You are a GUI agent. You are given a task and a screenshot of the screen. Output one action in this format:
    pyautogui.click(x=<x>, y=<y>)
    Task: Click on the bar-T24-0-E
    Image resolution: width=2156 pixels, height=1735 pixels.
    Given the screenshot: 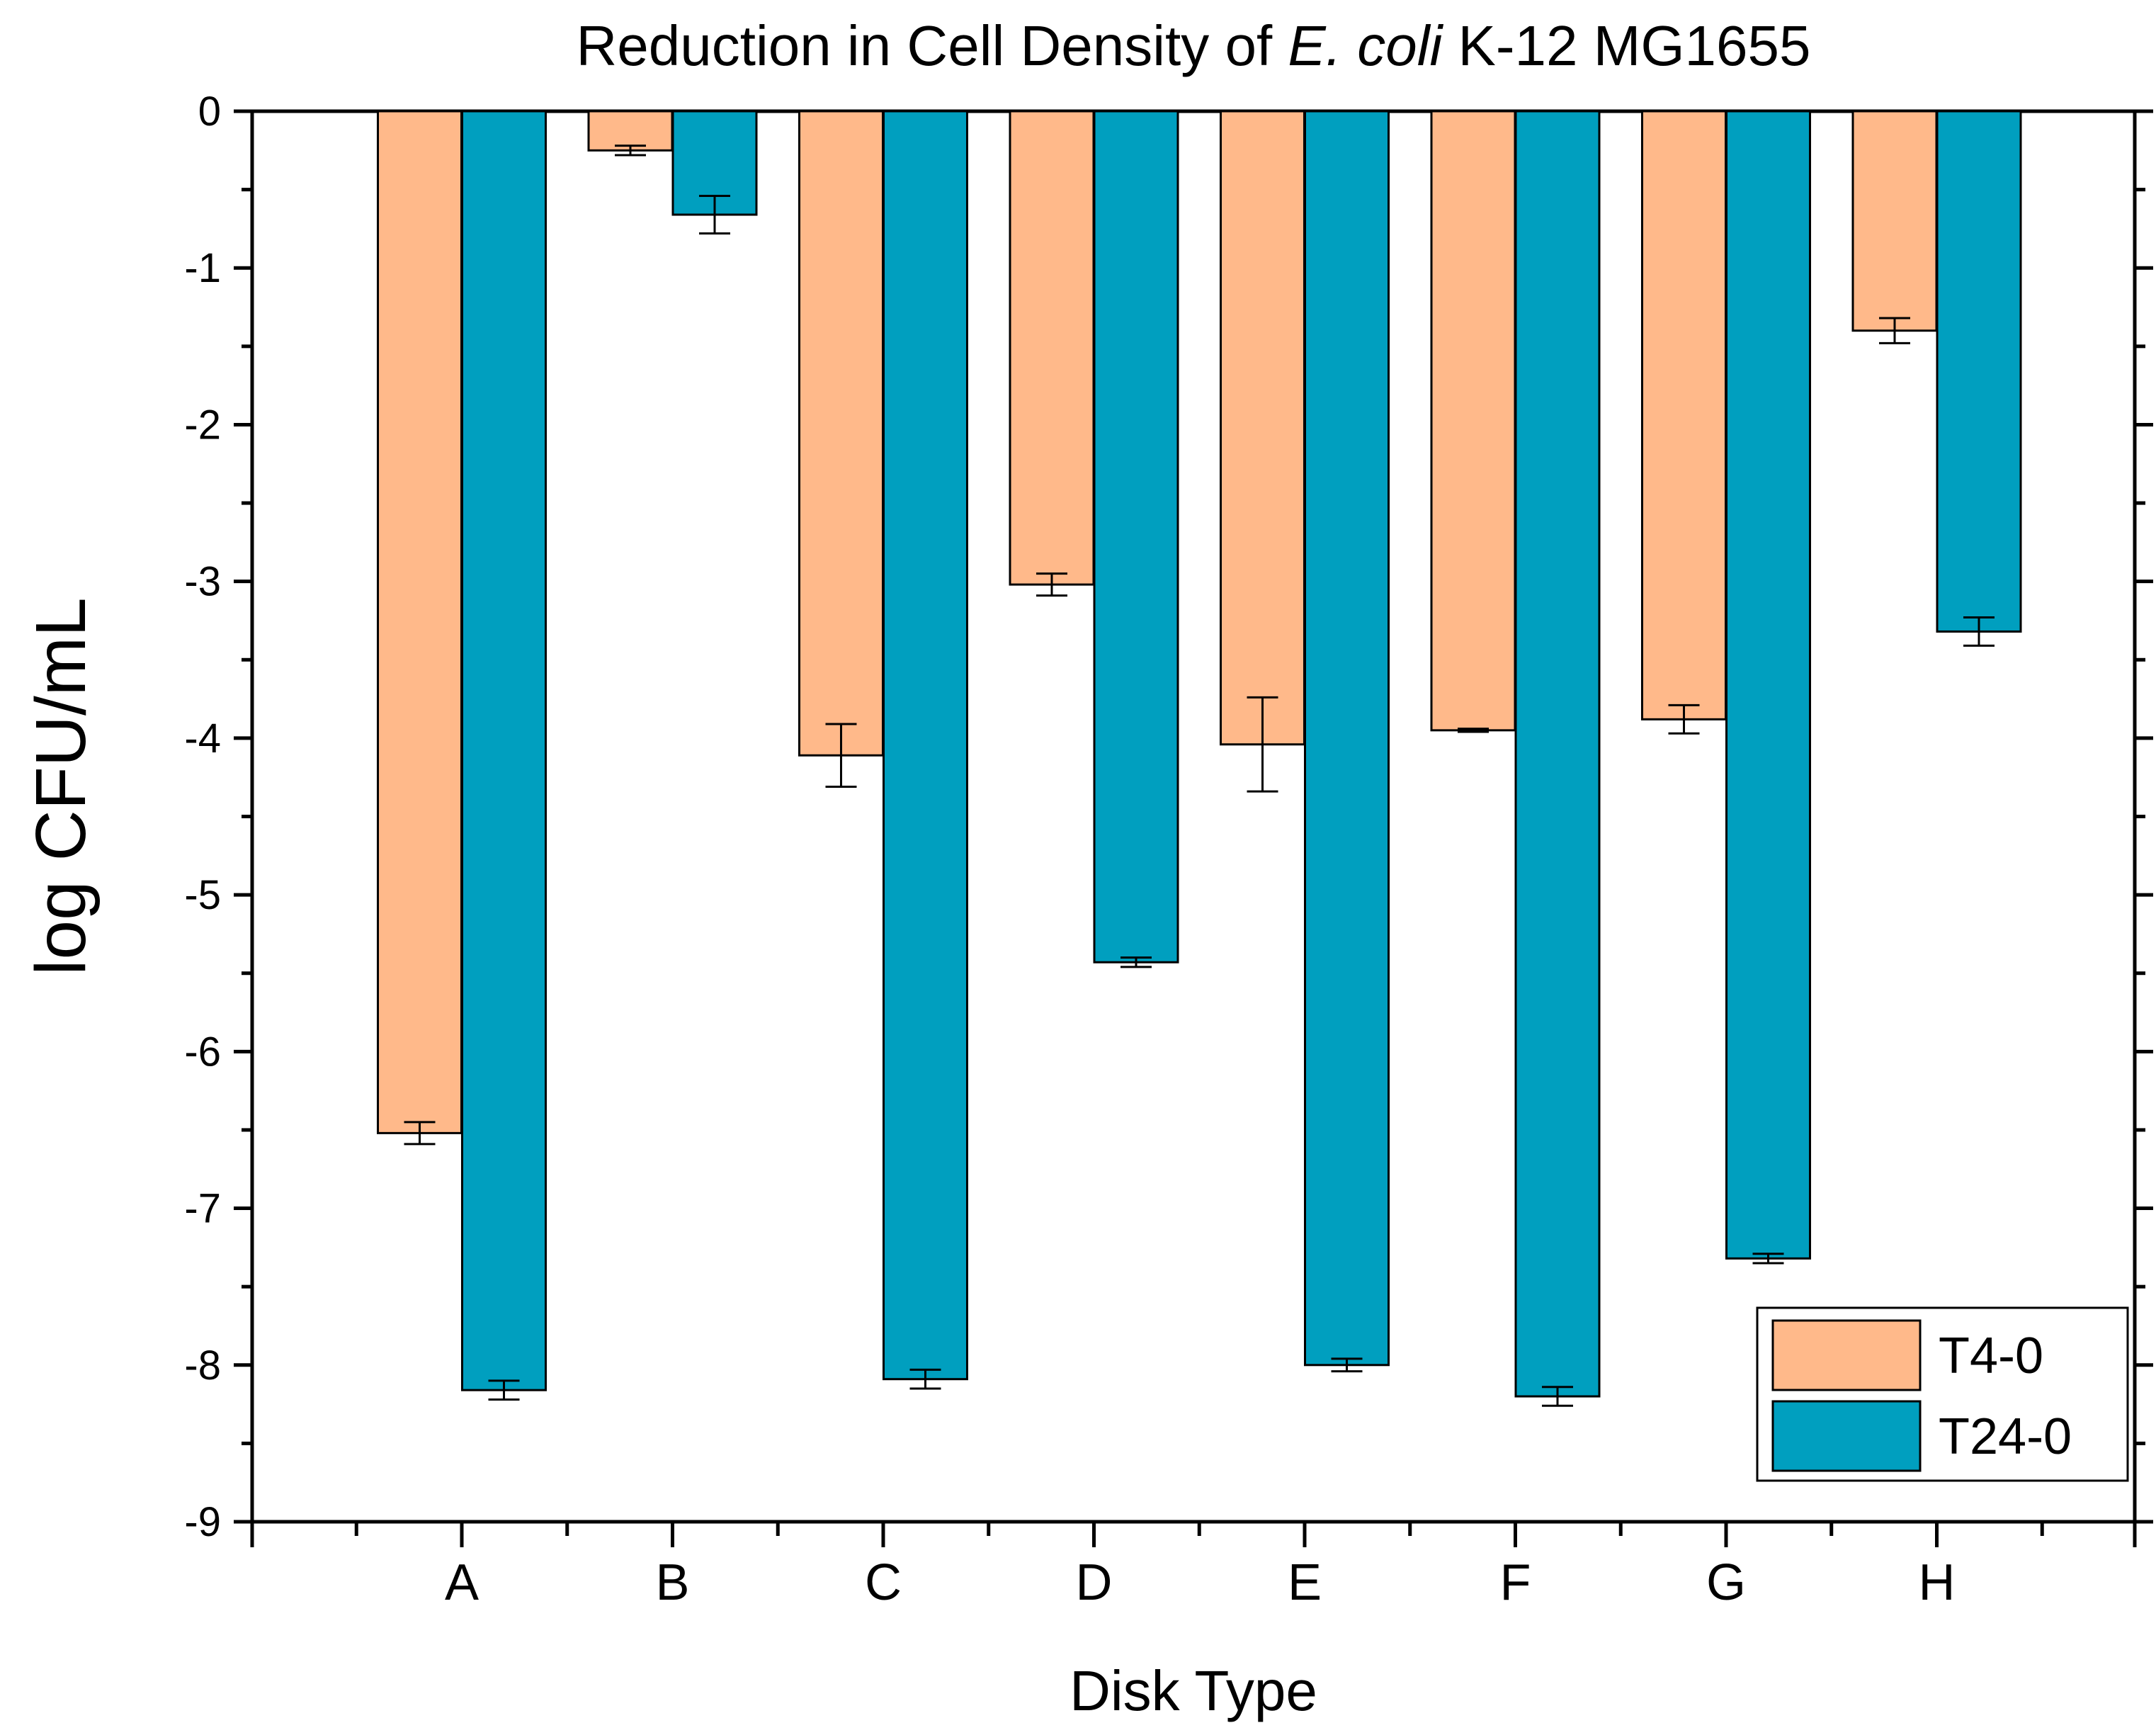 What is the action you would take?
    pyautogui.click(x=1347, y=738)
    